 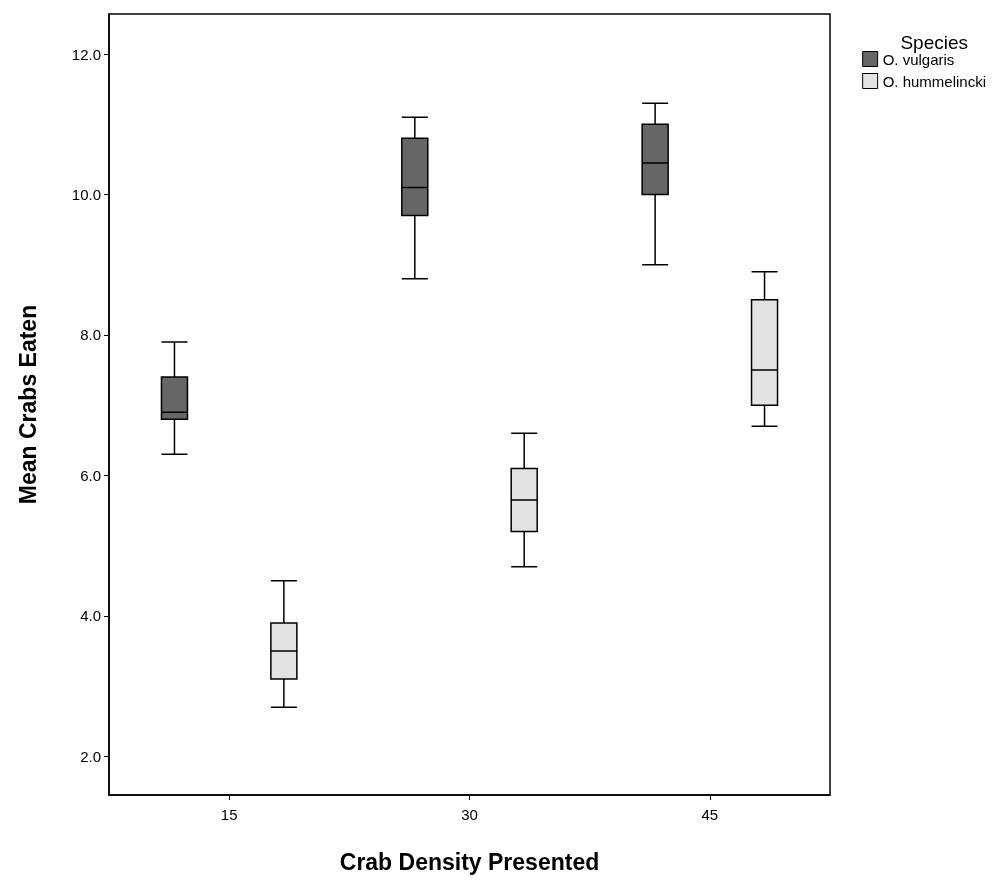 What do you see at coordinates (90, 475) in the screenshot?
I see `y-tick-label: 6.0` at bounding box center [90, 475].